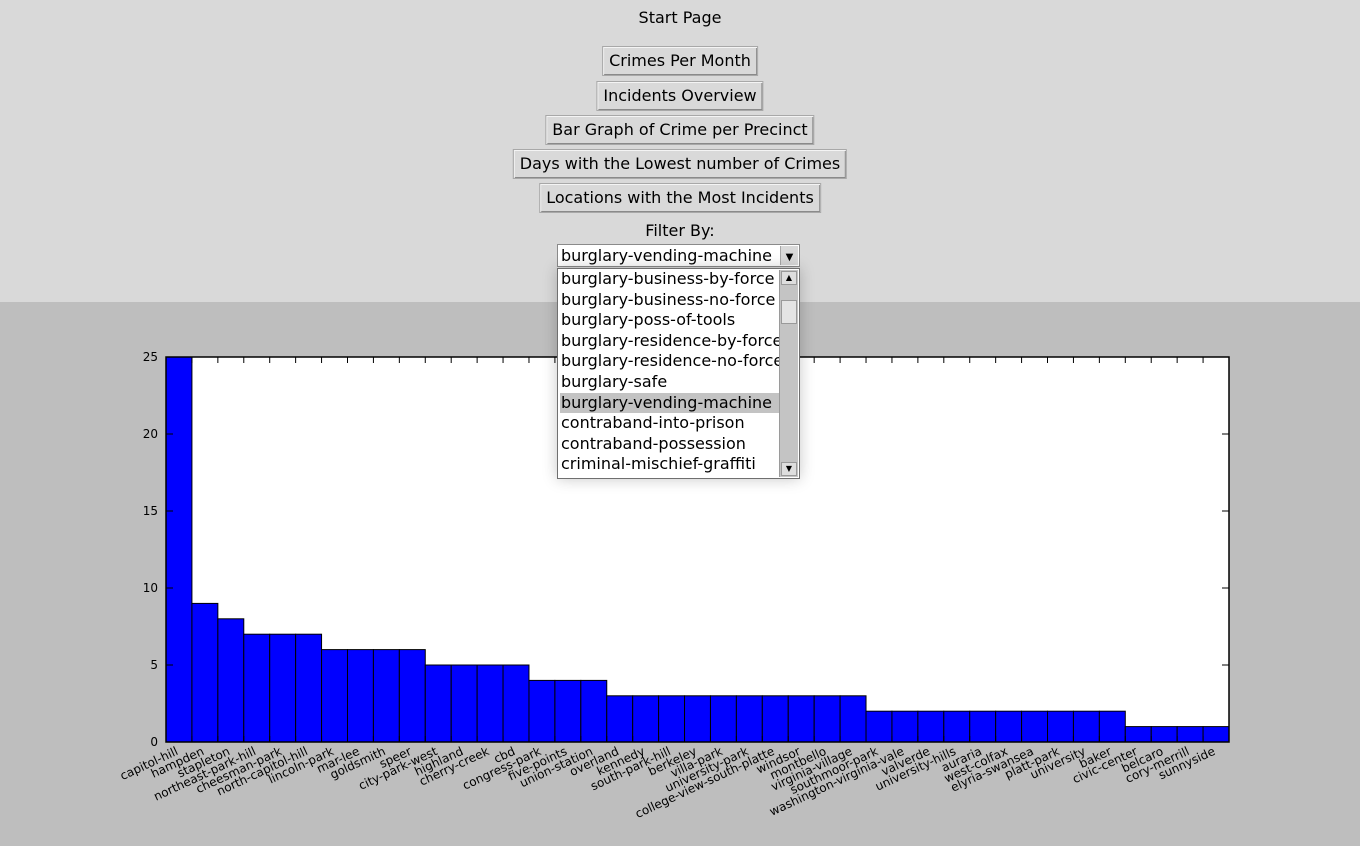 This screenshot has height=846, width=1360. What do you see at coordinates (668, 299) in the screenshot?
I see `dropdown-option: burglary-business-no-force` at bounding box center [668, 299].